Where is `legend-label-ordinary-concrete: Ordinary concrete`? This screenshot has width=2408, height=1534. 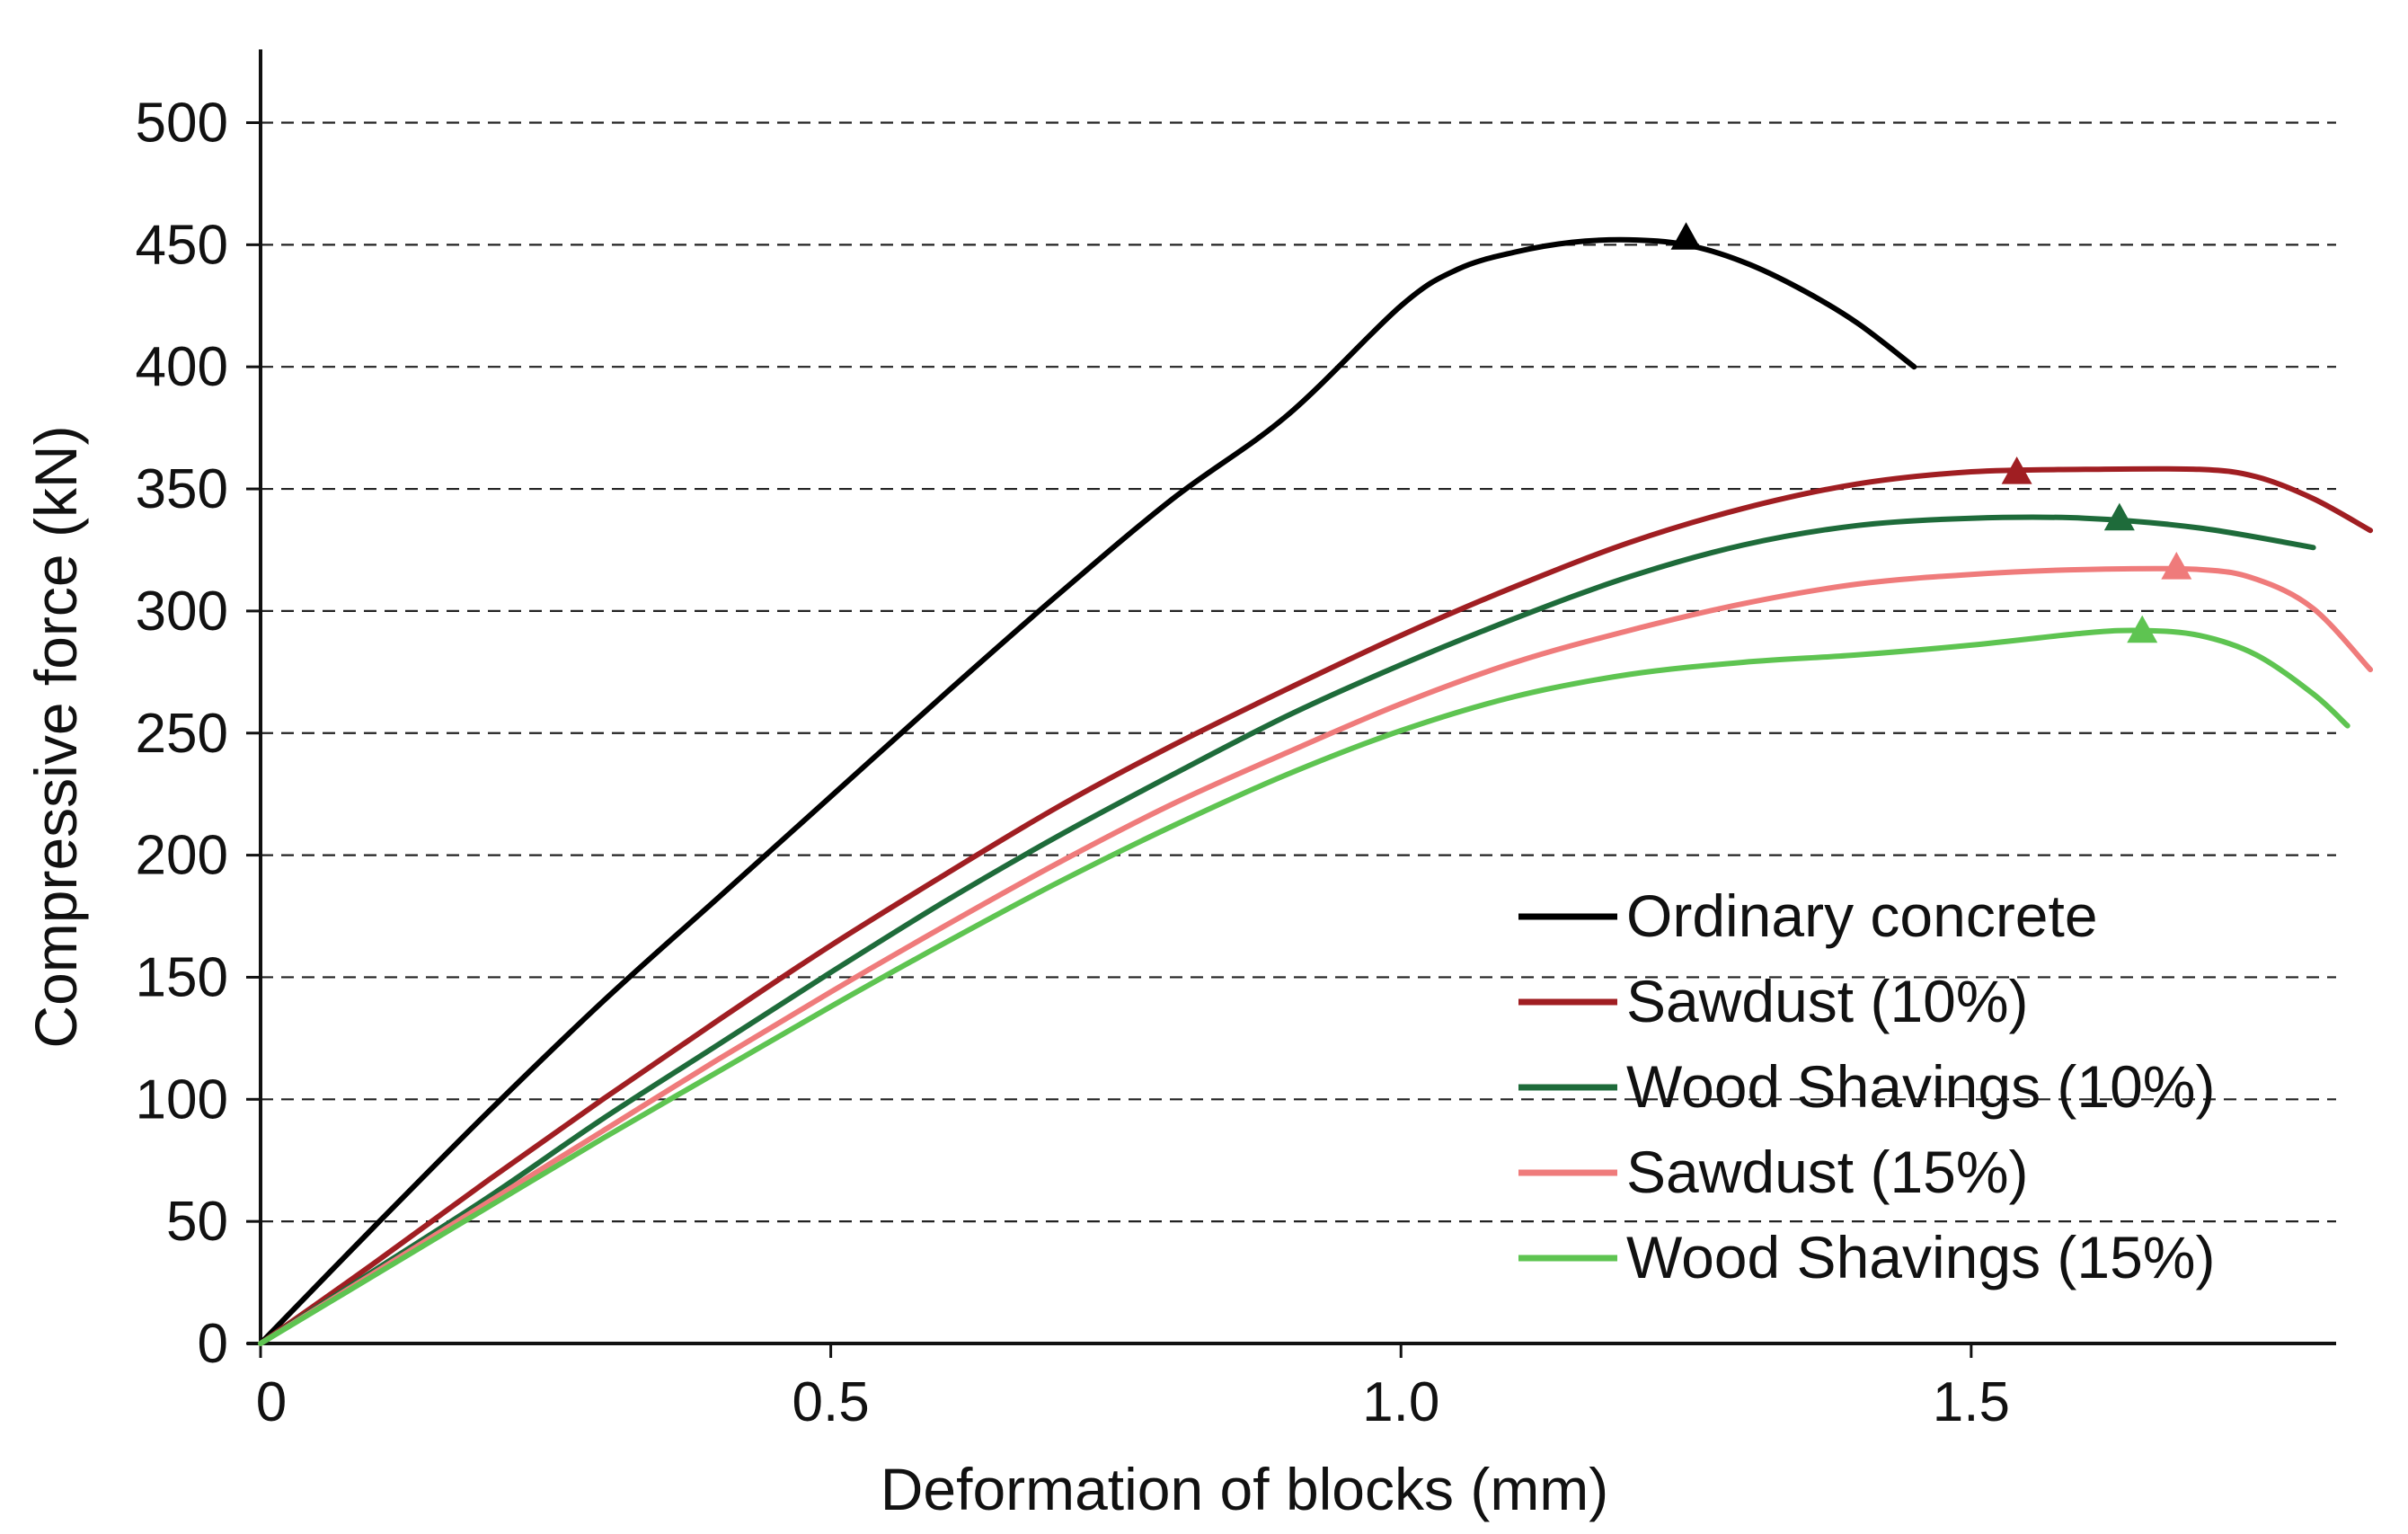 legend-label-ordinary-concrete: Ordinary concrete is located at coordinates (1862, 915).